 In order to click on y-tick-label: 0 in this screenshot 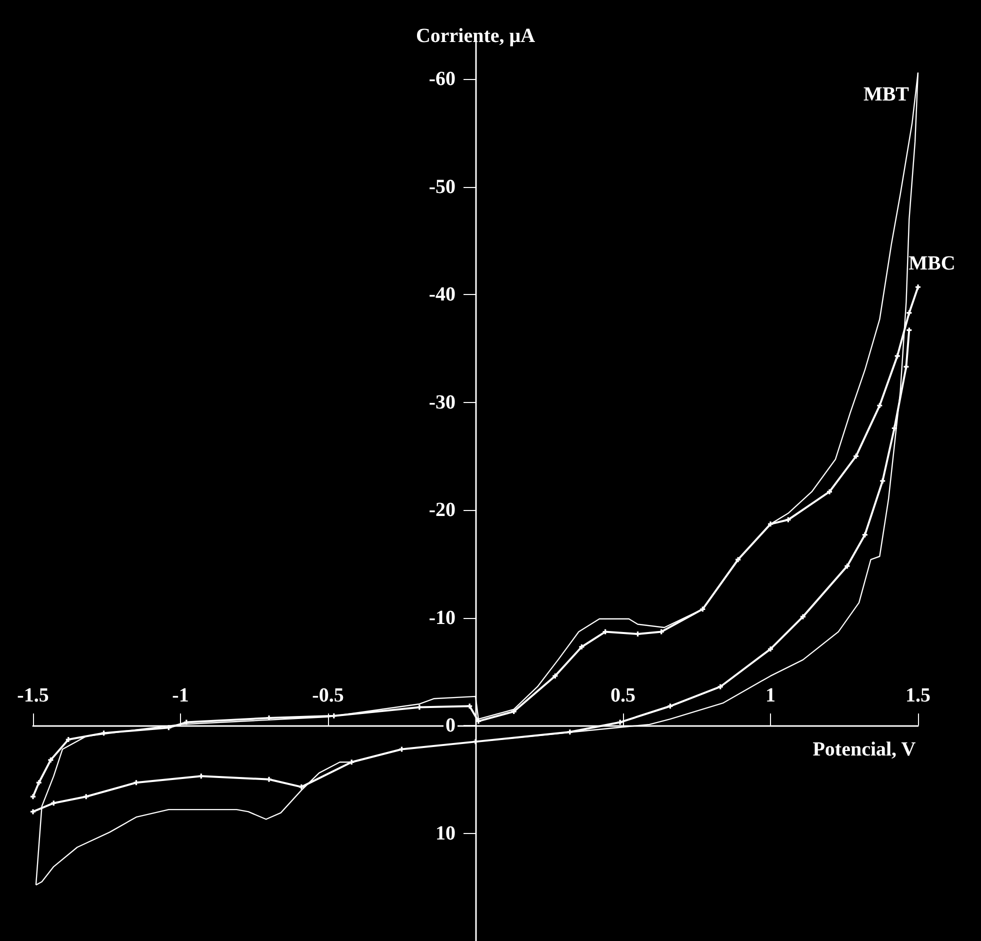, I will do `click(451, 725)`.